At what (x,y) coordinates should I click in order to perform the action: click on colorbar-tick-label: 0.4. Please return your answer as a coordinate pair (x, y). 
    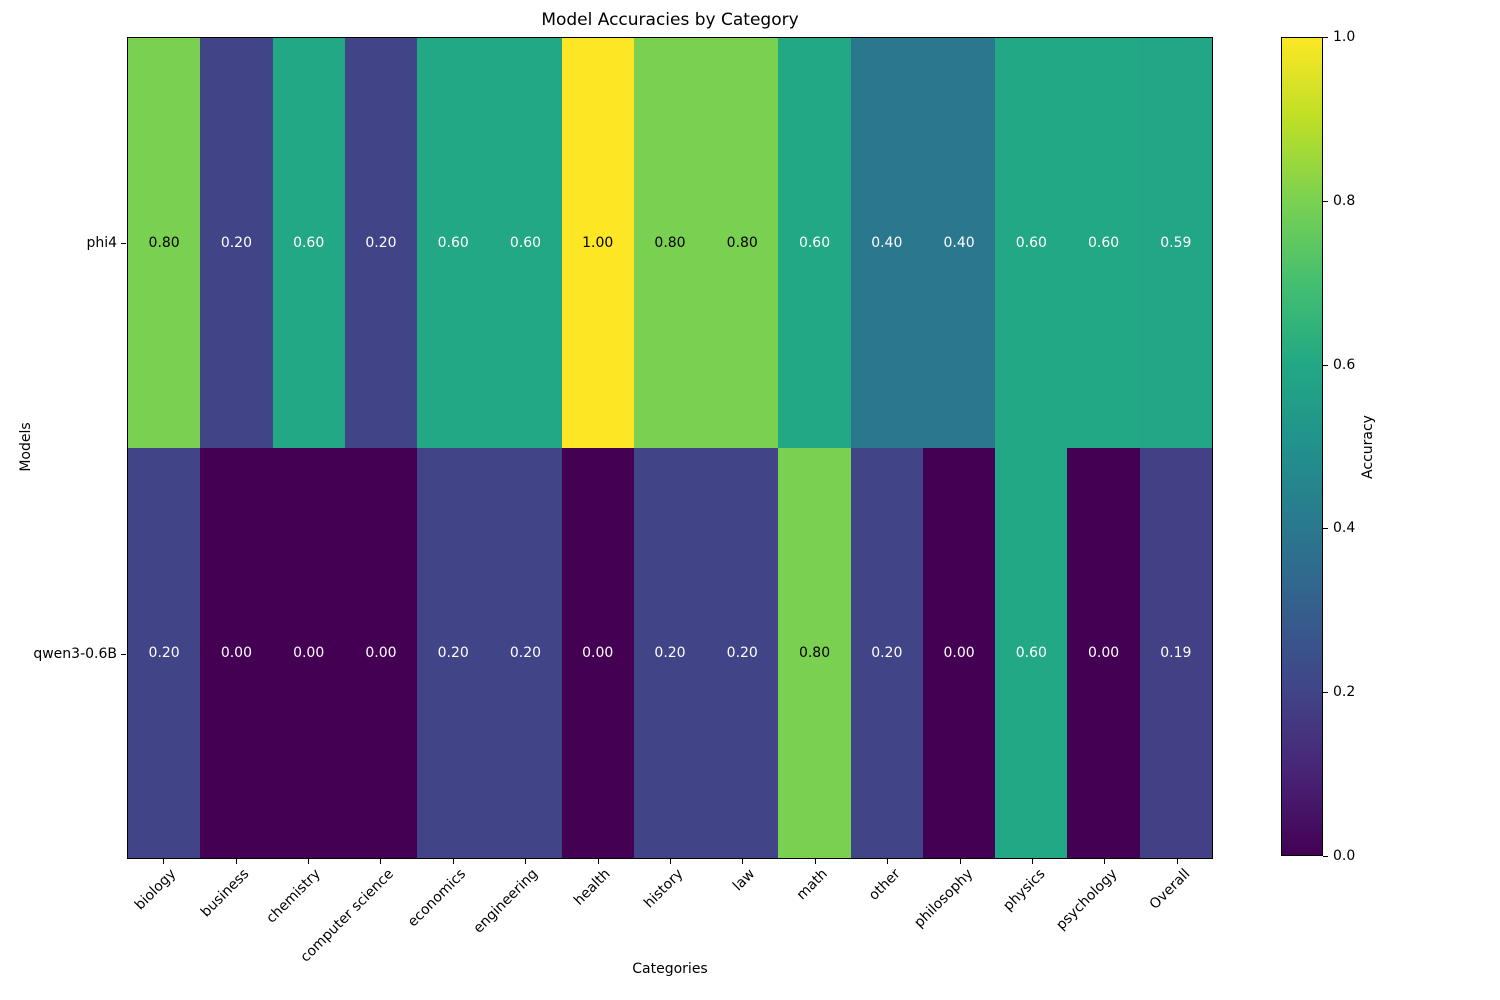
    Looking at the image, I should click on (1344, 528).